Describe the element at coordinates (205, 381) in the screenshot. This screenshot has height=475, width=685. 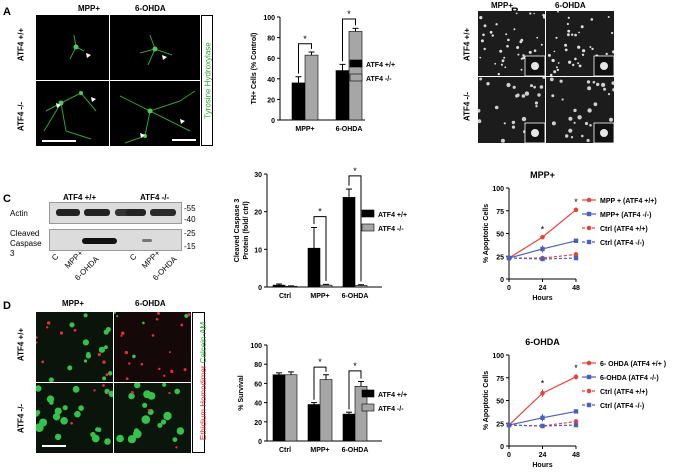
I see `panel-d-stain-labels: Ethidium Homodimer Calcein-AM` at that location.